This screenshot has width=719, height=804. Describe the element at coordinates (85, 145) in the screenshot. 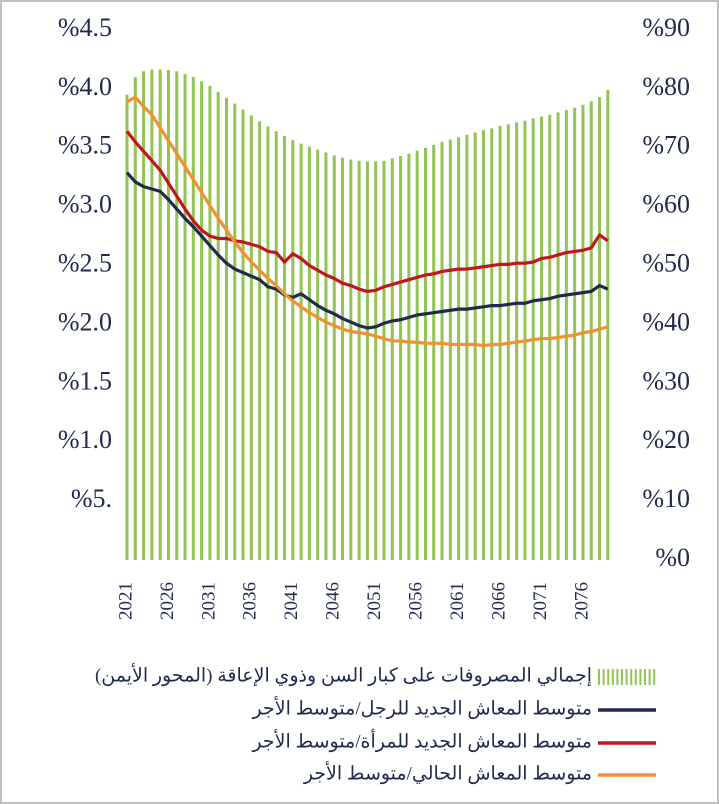

I see `y-tick-label: %3.5` at that location.